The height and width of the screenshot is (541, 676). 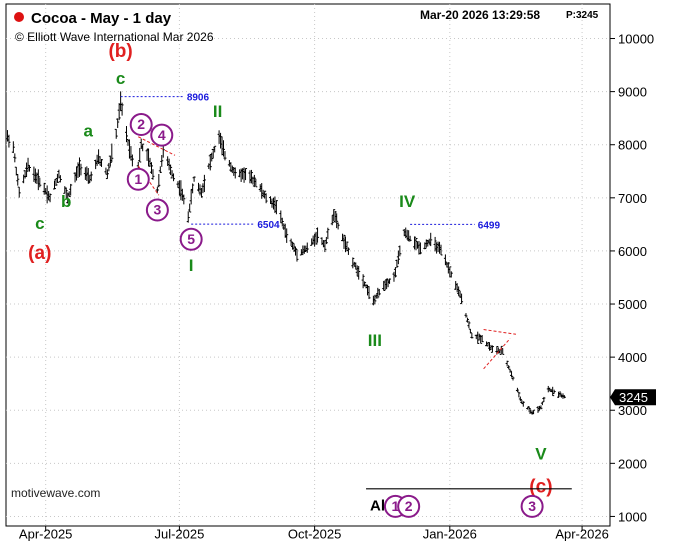 I want to click on x-tick-label: Apr-2025, so click(x=45, y=534).